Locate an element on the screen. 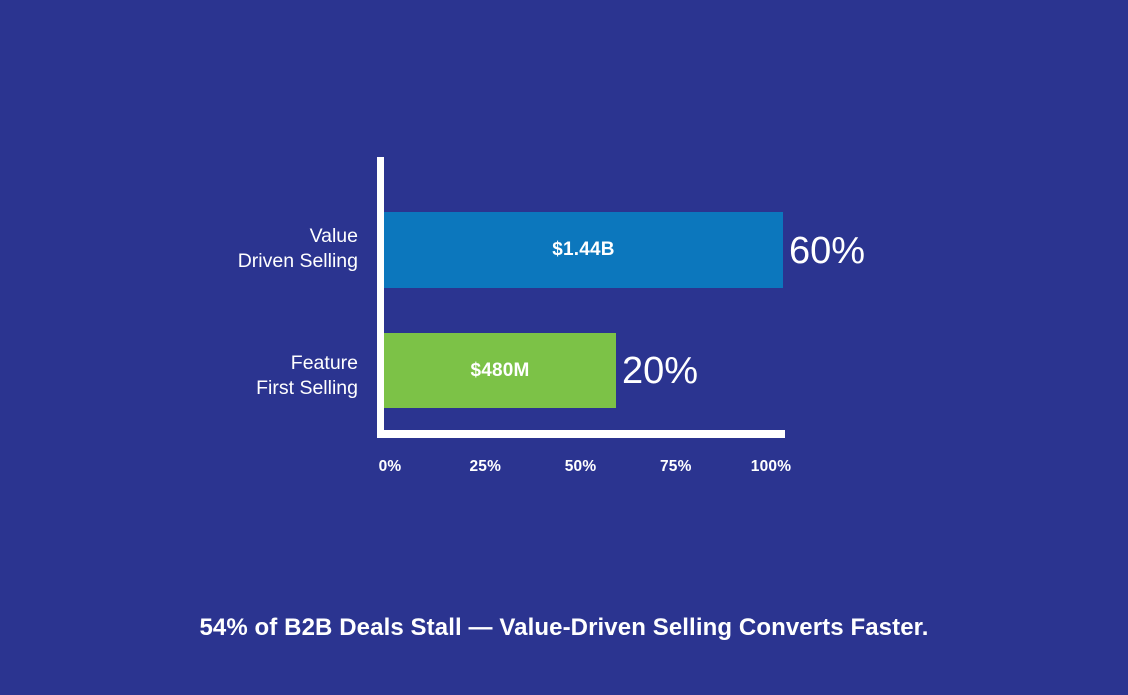 The height and width of the screenshot is (695, 1128). category-line: Driven Selling is located at coordinates (297, 261).